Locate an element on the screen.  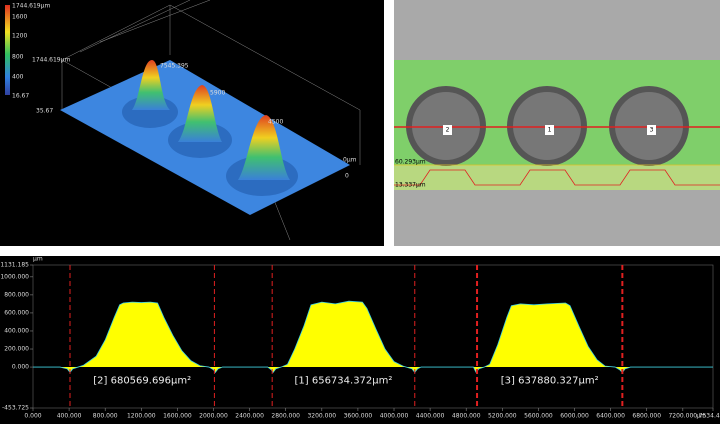
y-tick-label: 0.000 is located at coordinates (20, 367).